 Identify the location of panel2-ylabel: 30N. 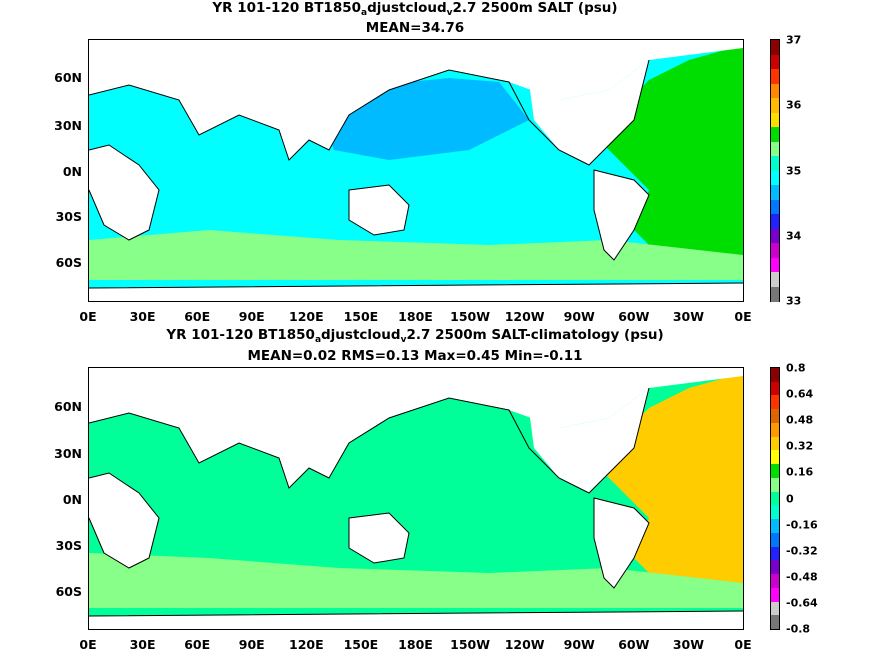
(68, 453).